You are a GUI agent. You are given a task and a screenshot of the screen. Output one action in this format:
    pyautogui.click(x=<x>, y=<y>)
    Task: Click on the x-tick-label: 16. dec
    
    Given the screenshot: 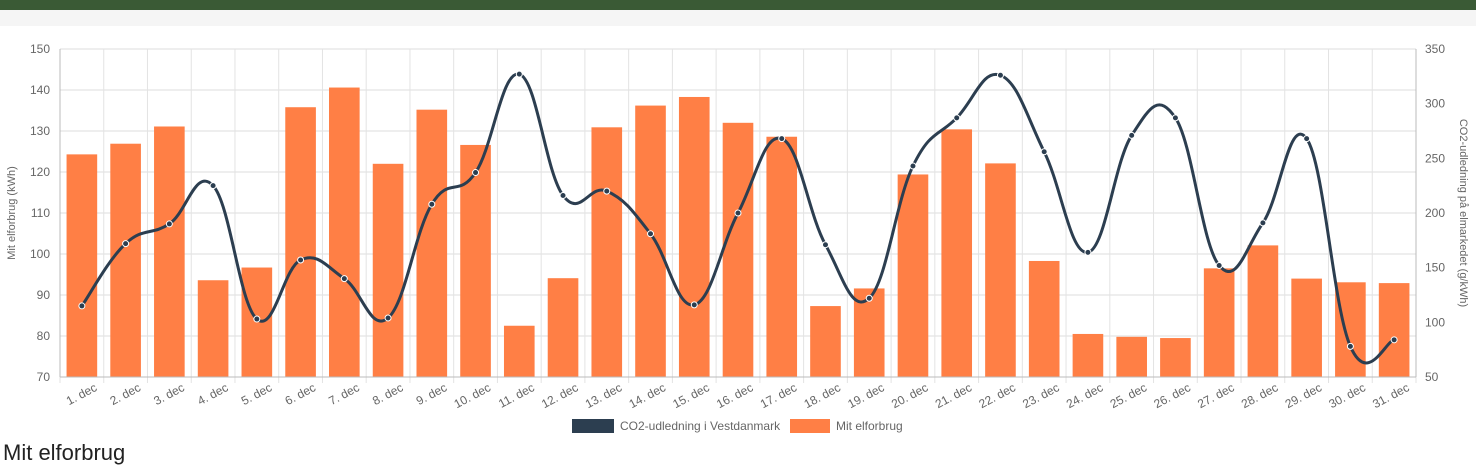 What is the action you would take?
    pyautogui.click(x=734, y=395)
    